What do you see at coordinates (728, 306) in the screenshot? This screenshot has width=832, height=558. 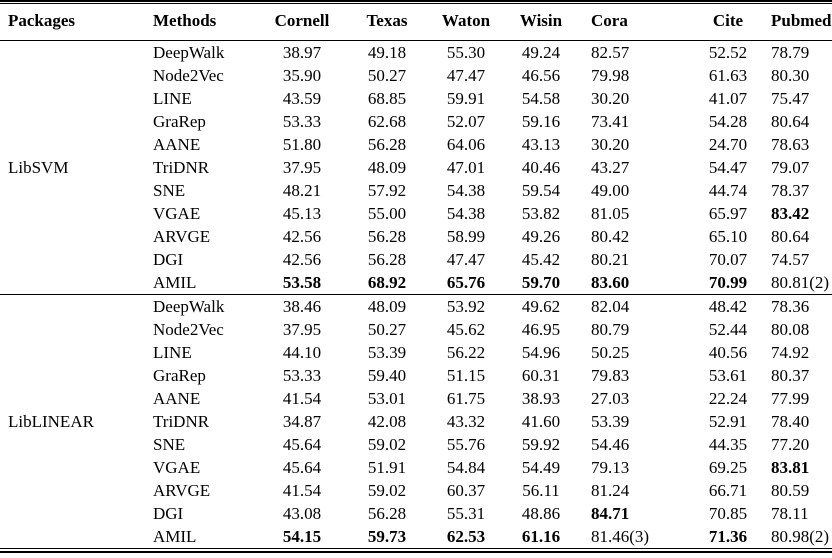 I see `value-cell: 48.42` at bounding box center [728, 306].